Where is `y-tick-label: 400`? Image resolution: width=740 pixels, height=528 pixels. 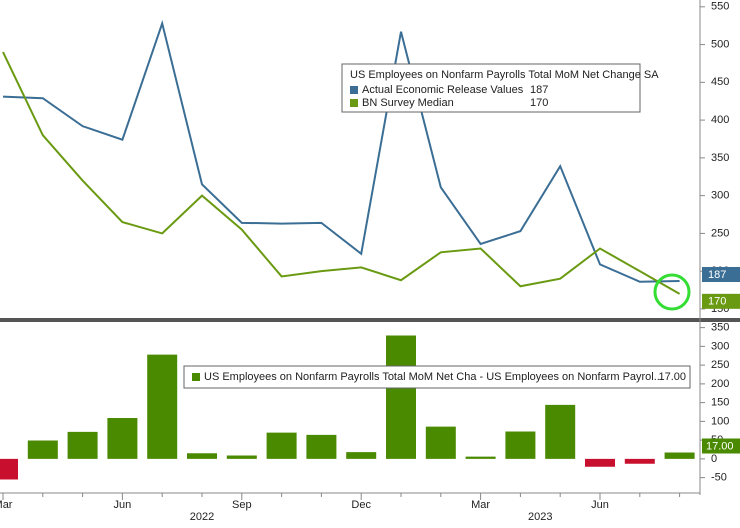 y-tick-label: 400 is located at coordinates (720, 120).